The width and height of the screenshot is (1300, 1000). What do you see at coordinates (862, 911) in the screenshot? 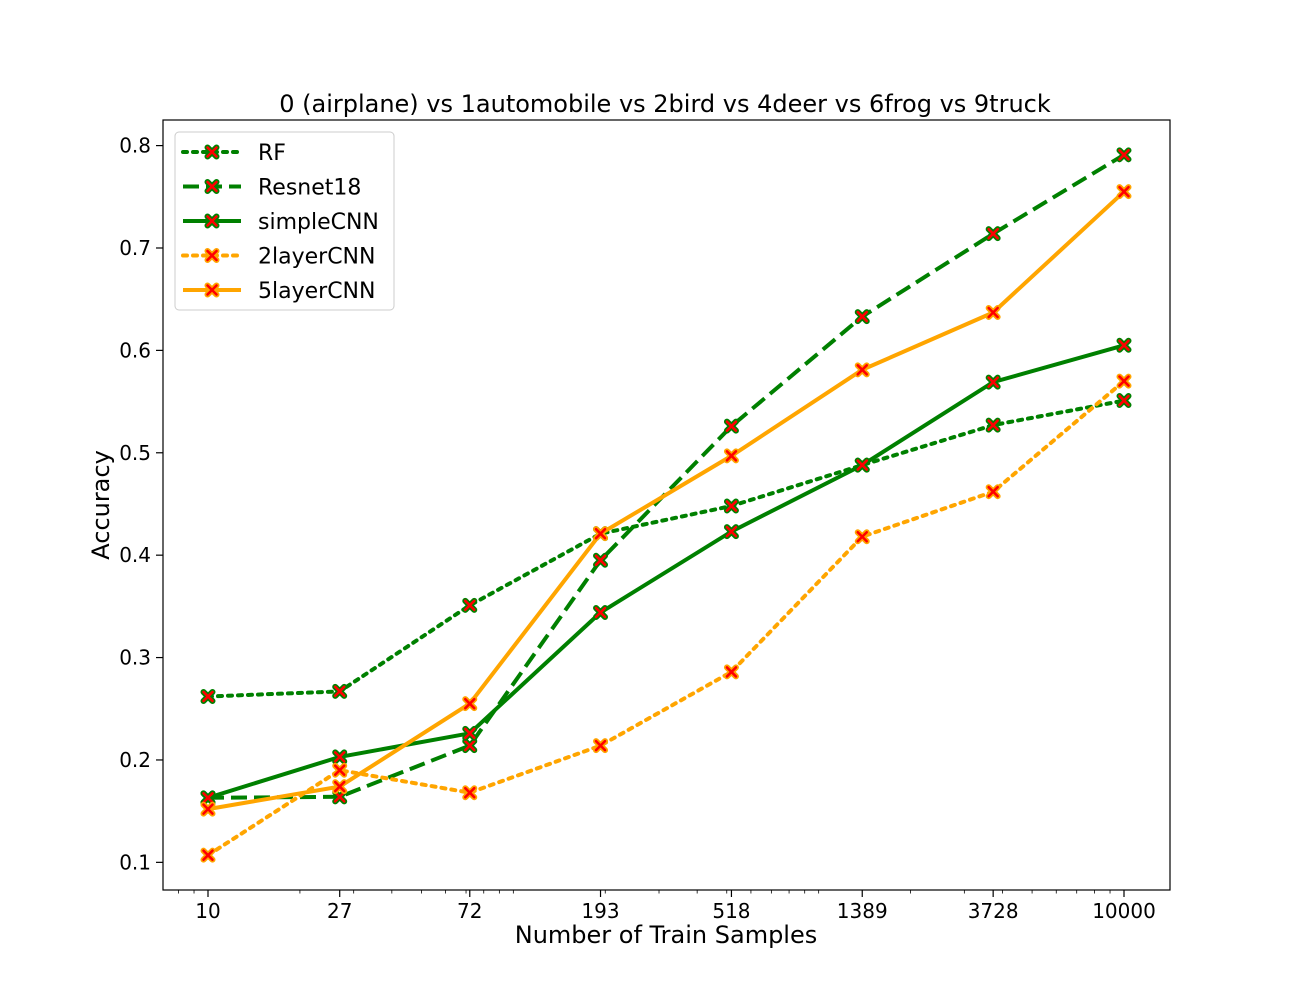
I see `x-tick-label: 1389` at bounding box center [862, 911].